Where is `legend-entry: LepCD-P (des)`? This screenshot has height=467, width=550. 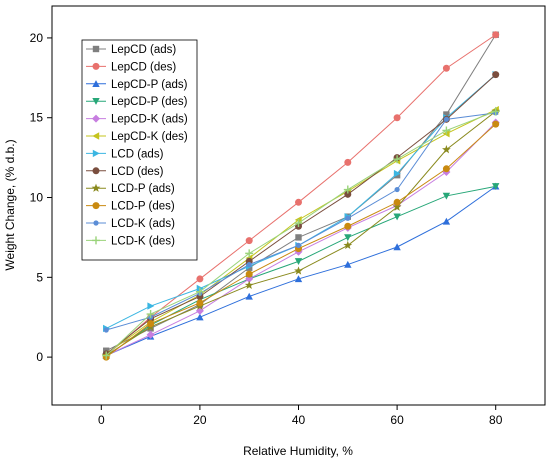 legend-entry: LepCD-P (des) is located at coordinates (137, 102).